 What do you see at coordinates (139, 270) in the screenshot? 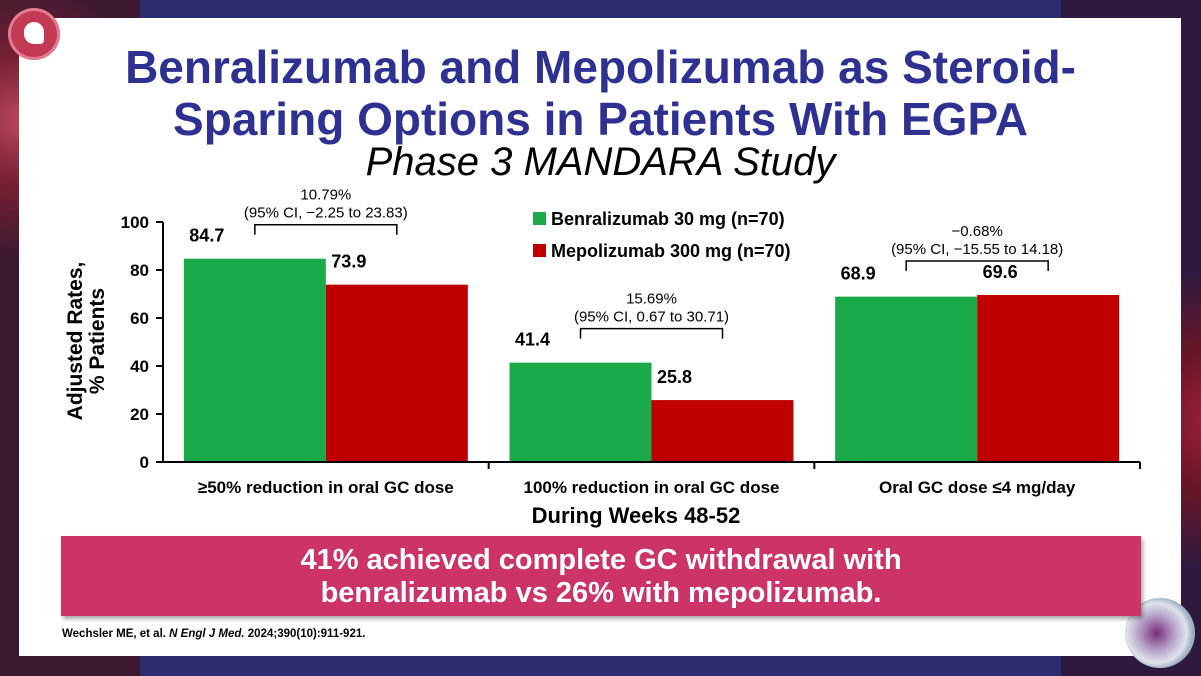
I see `y-tick-label: 80` at bounding box center [139, 270].